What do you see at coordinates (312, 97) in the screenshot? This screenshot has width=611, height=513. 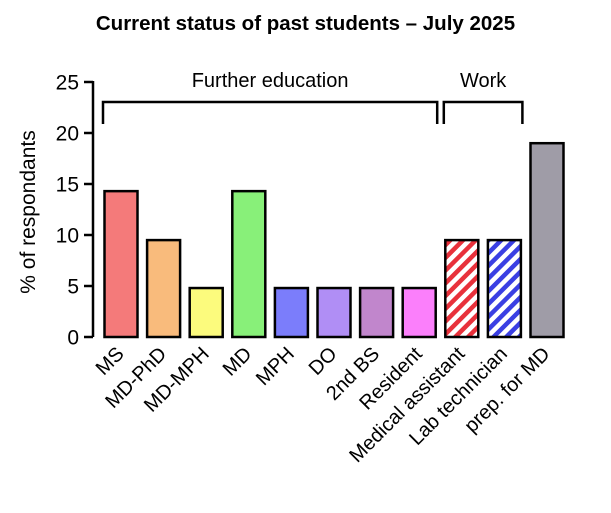 I see `group-brackets: Further education Work` at bounding box center [312, 97].